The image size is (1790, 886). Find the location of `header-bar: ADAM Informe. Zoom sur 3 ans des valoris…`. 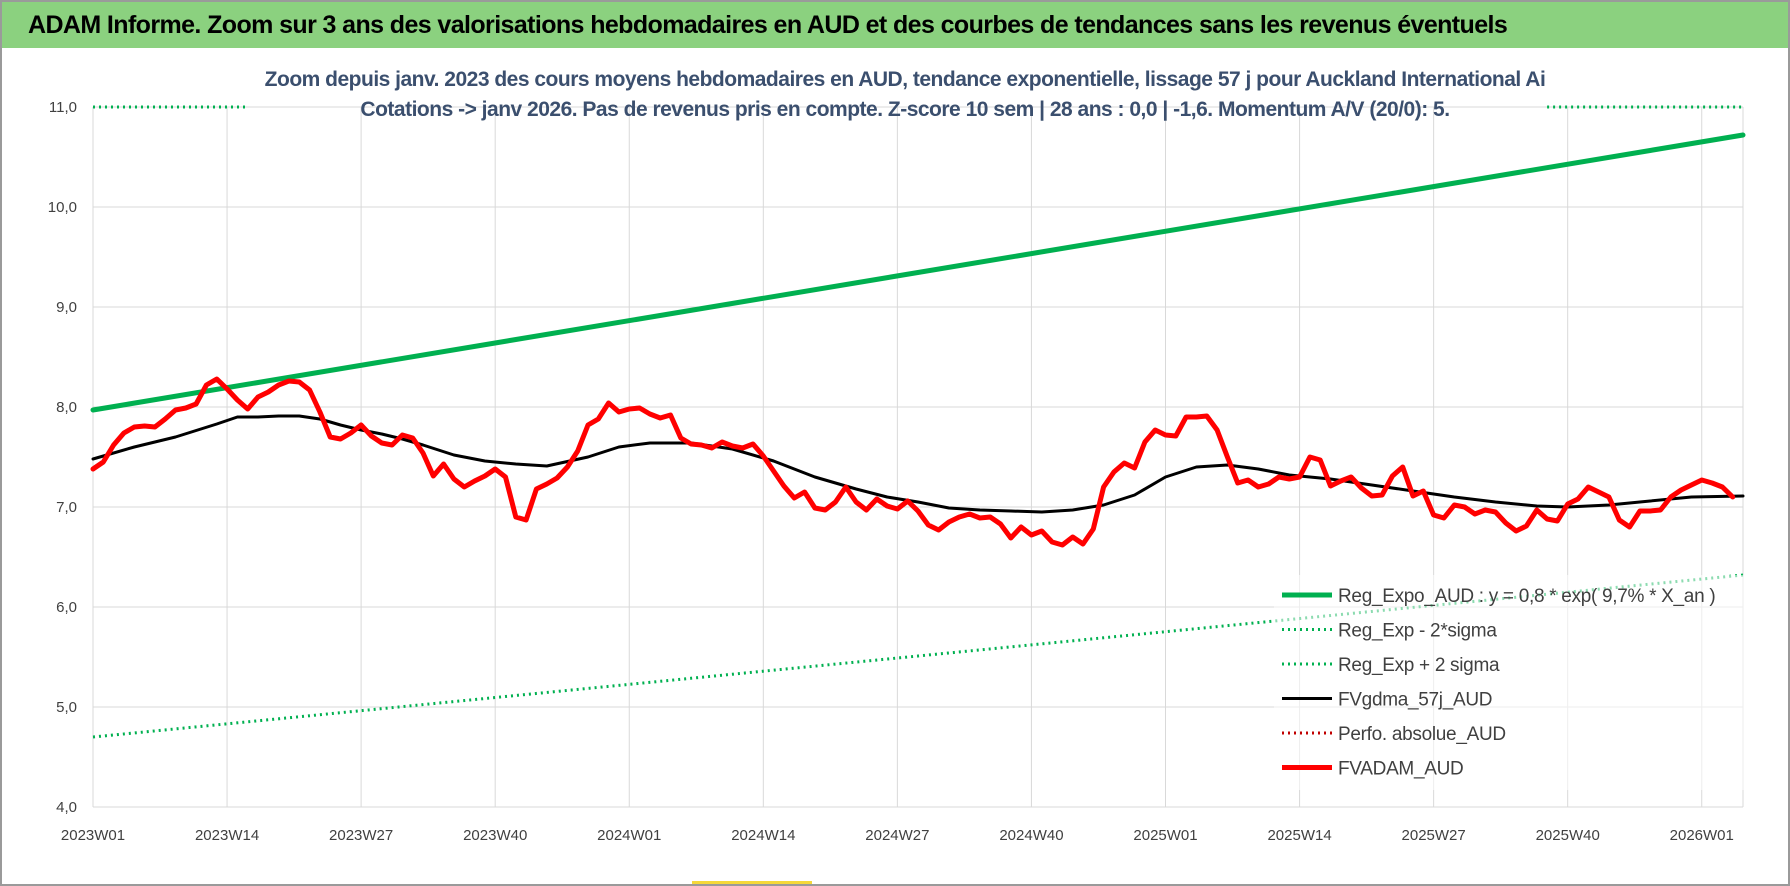

header-bar: ADAM Informe. Zoom sur 3 ans des valoris… is located at coordinates (895, 25).